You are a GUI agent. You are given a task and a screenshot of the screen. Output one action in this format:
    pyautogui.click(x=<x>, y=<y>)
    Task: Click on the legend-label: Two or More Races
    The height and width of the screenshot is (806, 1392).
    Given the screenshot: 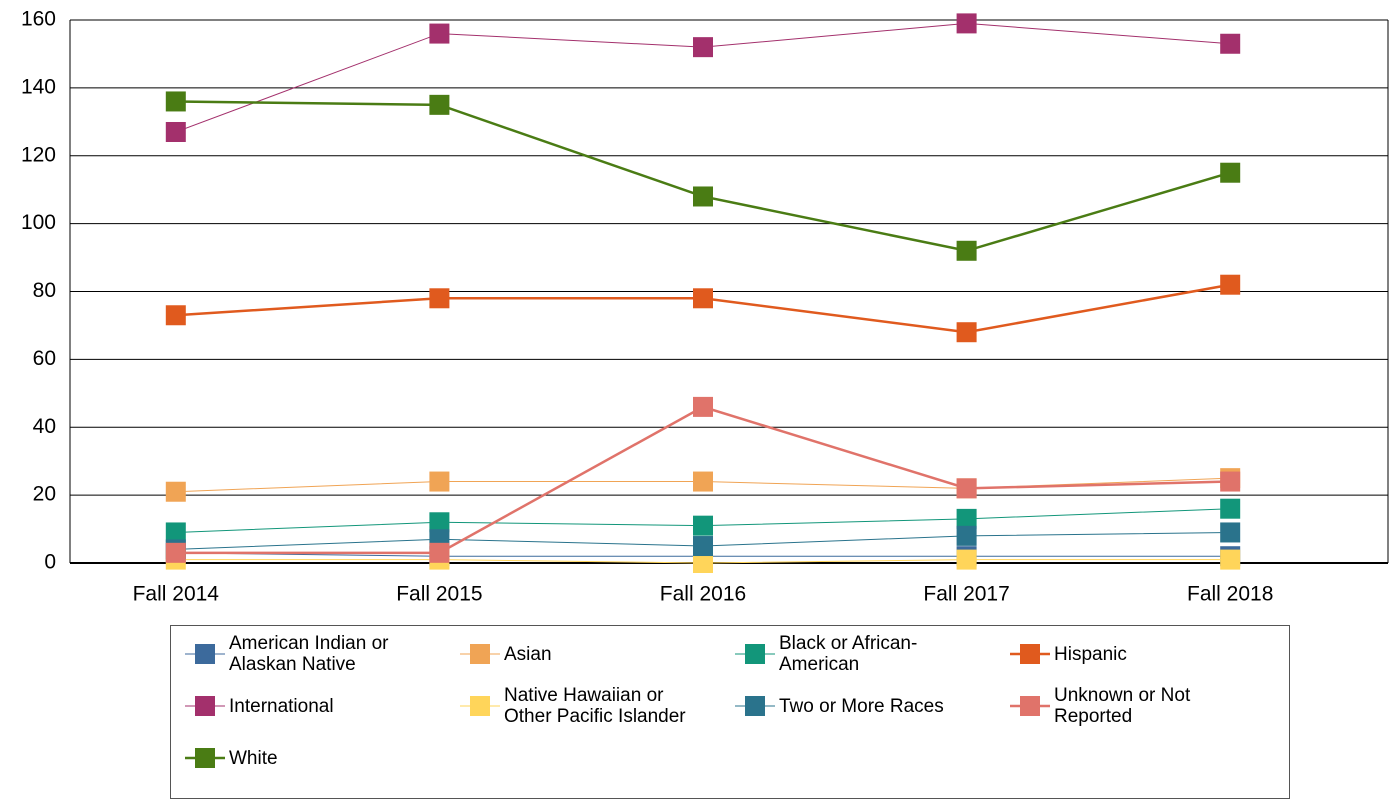 What is the action you would take?
    pyautogui.click(x=861, y=706)
    